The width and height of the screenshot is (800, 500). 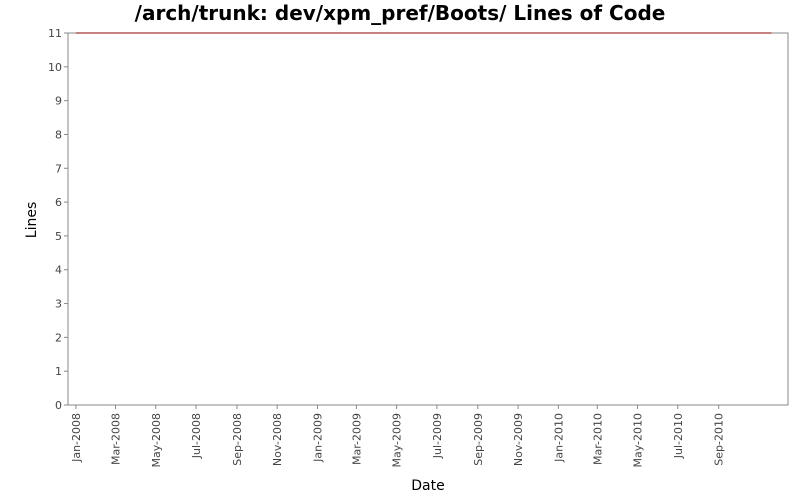 I want to click on y-tick-label: 4, so click(x=58, y=270).